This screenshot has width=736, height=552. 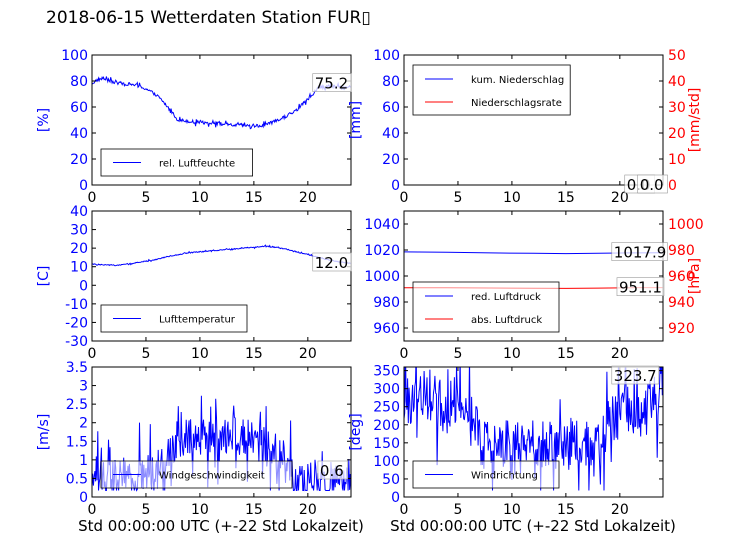 I want to click on last-value-annotation: 951.1, so click(x=640, y=287).